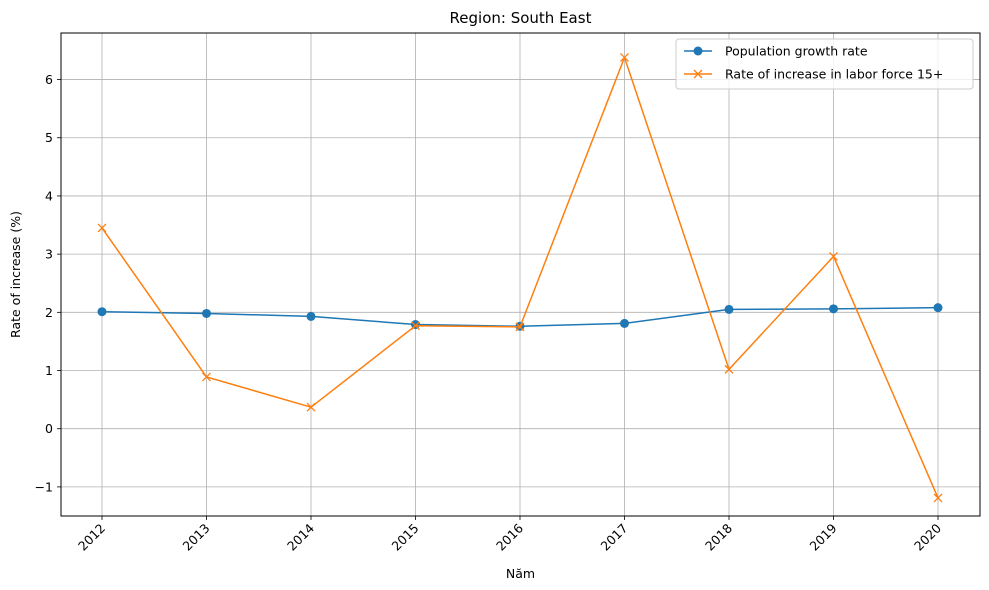 This screenshot has width=989, height=590. I want to click on x-tick-label: 2020, so click(927, 536).